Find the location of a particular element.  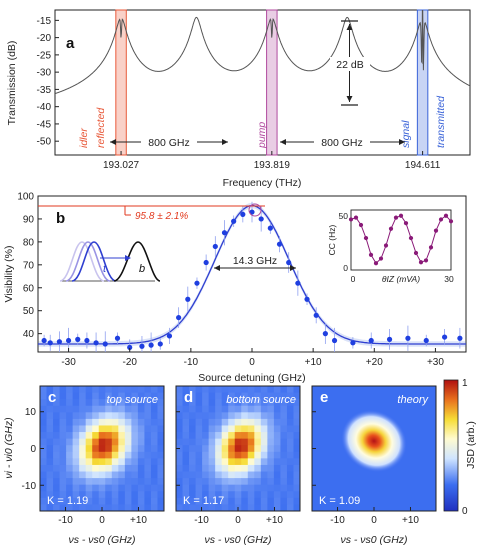

inset-frame is located at coordinates (401, 240).